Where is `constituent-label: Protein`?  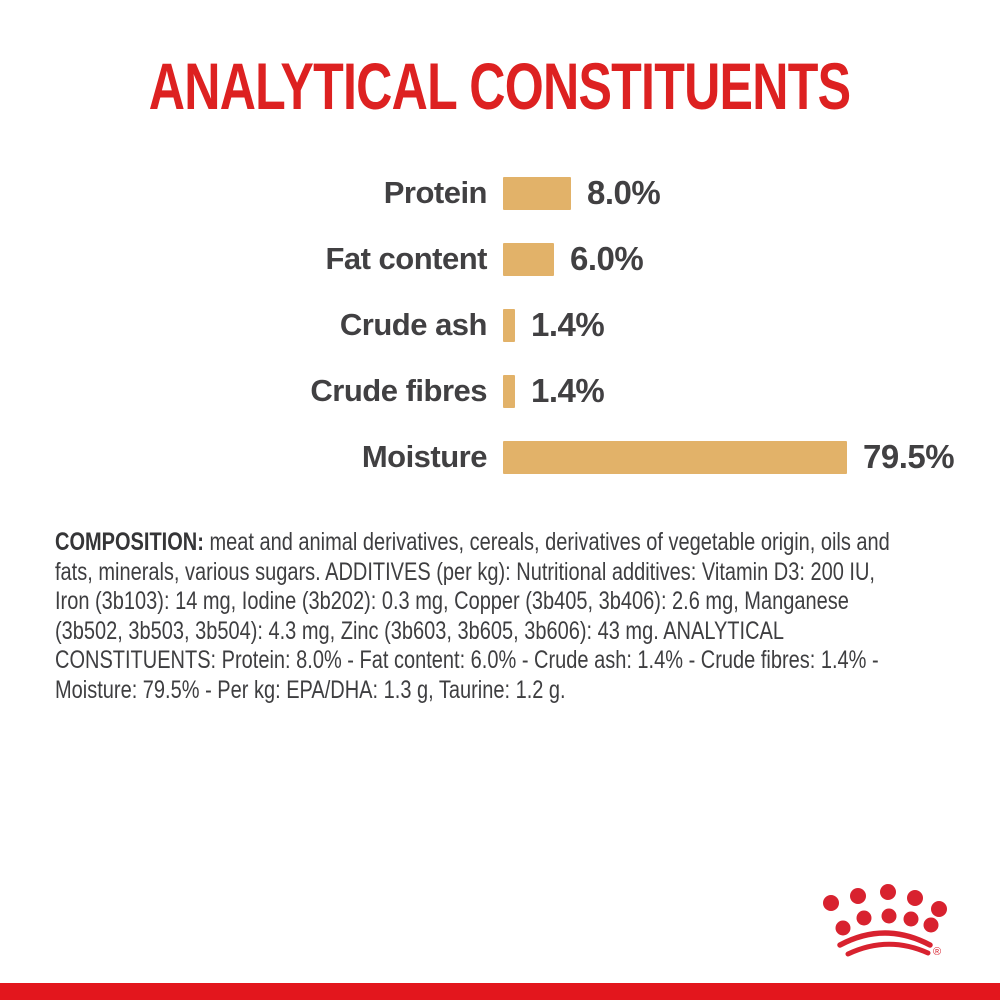 constituent-label: Protein is located at coordinates (435, 192).